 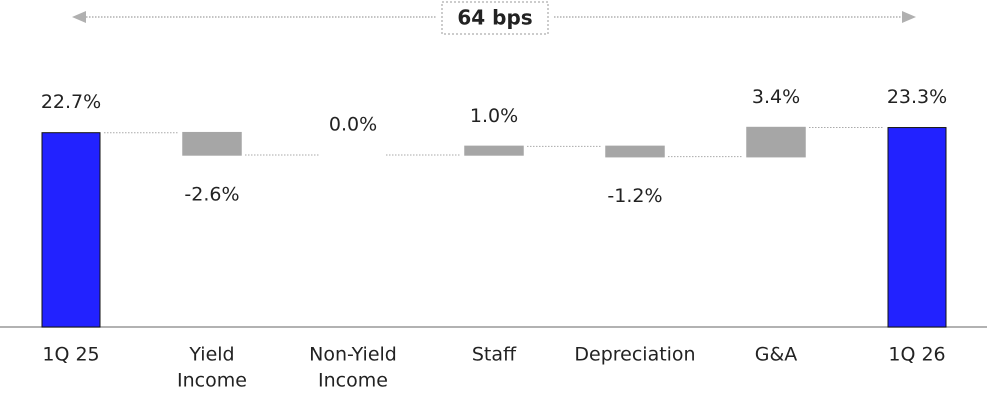 I want to click on value-label: 22.7%, so click(x=71, y=102).